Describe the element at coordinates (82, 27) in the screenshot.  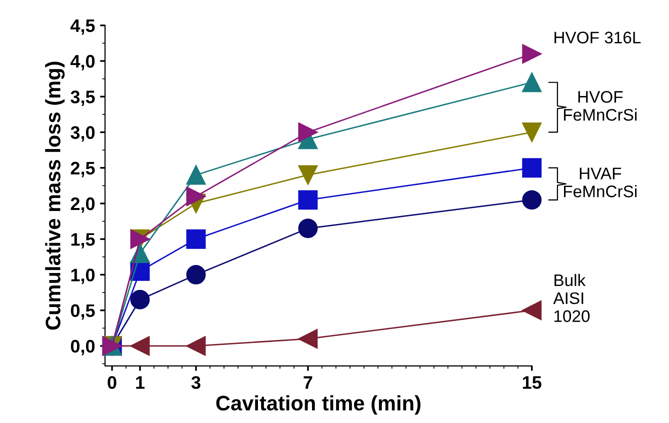
I see `y-tick-label: 4,5` at that location.